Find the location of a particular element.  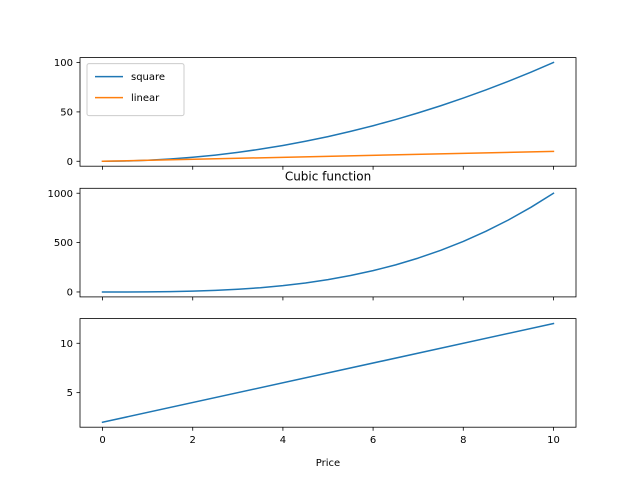

y-tick-label: 500 is located at coordinates (63, 243).